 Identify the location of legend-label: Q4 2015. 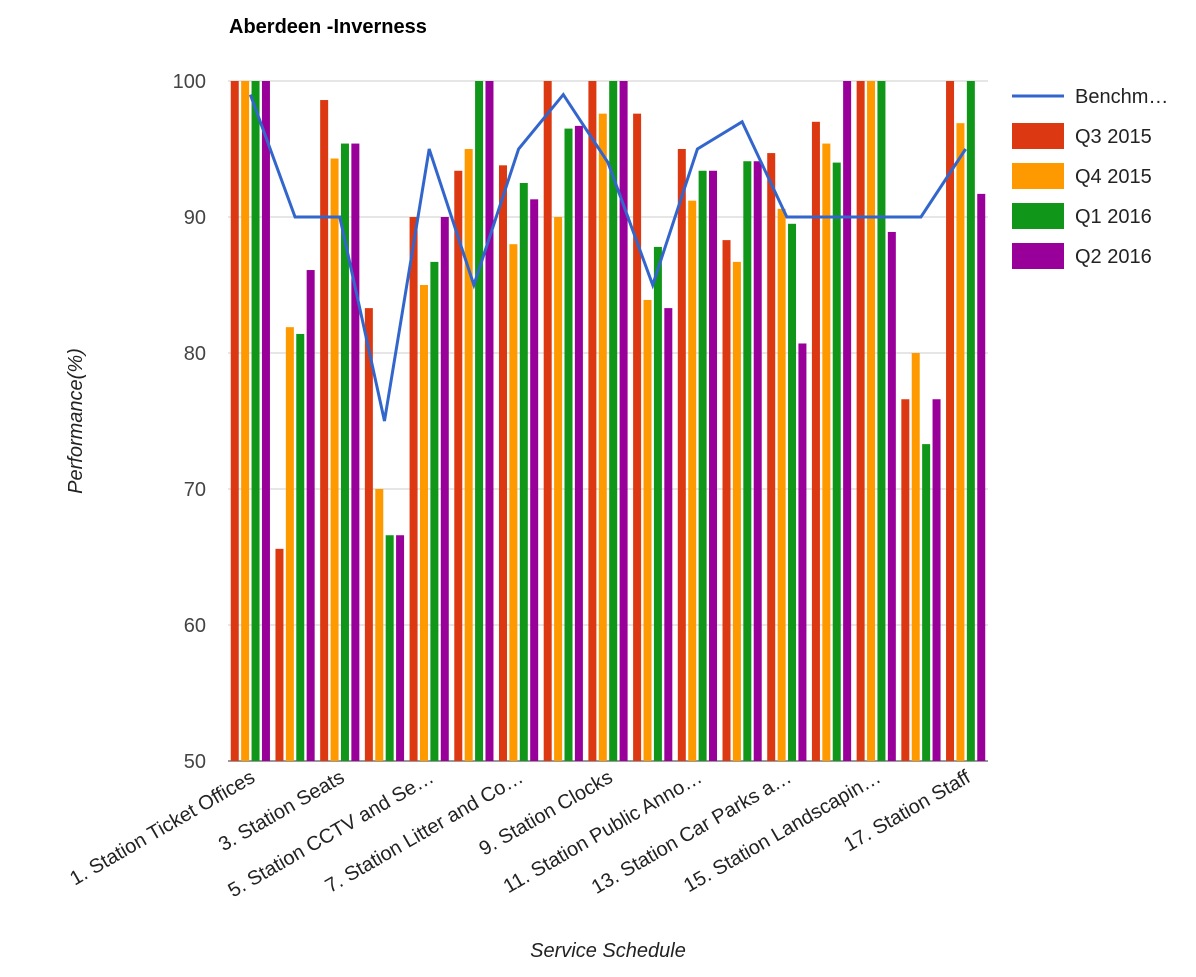
(1113, 177).